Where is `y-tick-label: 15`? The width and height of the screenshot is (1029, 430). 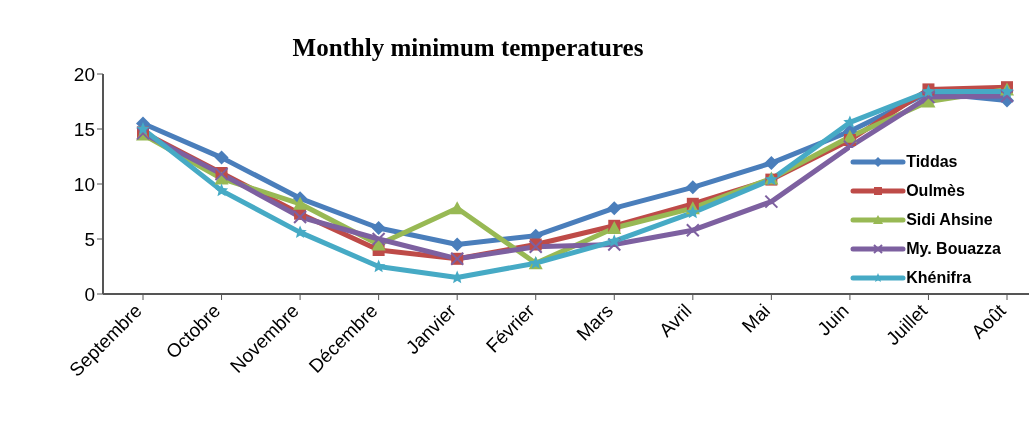
y-tick-label: 15 is located at coordinates (84, 129).